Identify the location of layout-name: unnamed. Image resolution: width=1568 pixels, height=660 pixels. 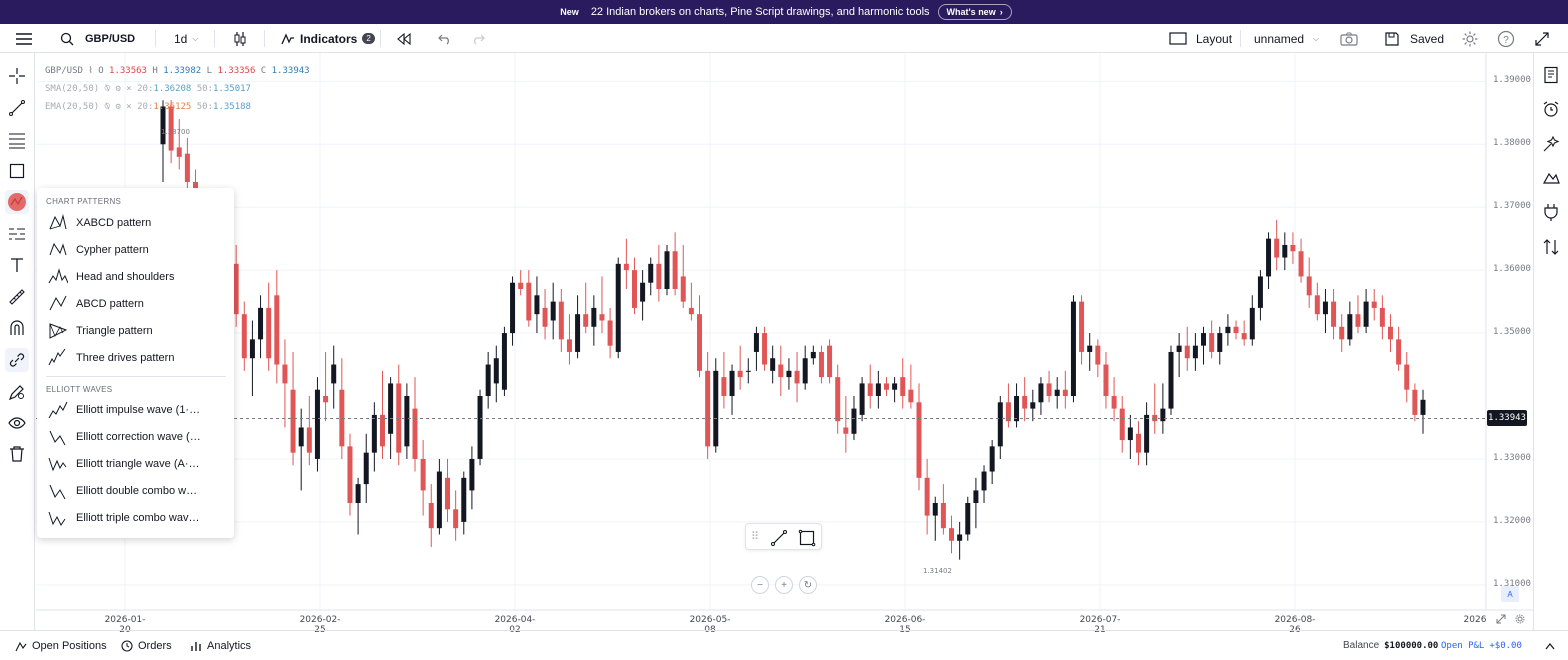
(1279, 38).